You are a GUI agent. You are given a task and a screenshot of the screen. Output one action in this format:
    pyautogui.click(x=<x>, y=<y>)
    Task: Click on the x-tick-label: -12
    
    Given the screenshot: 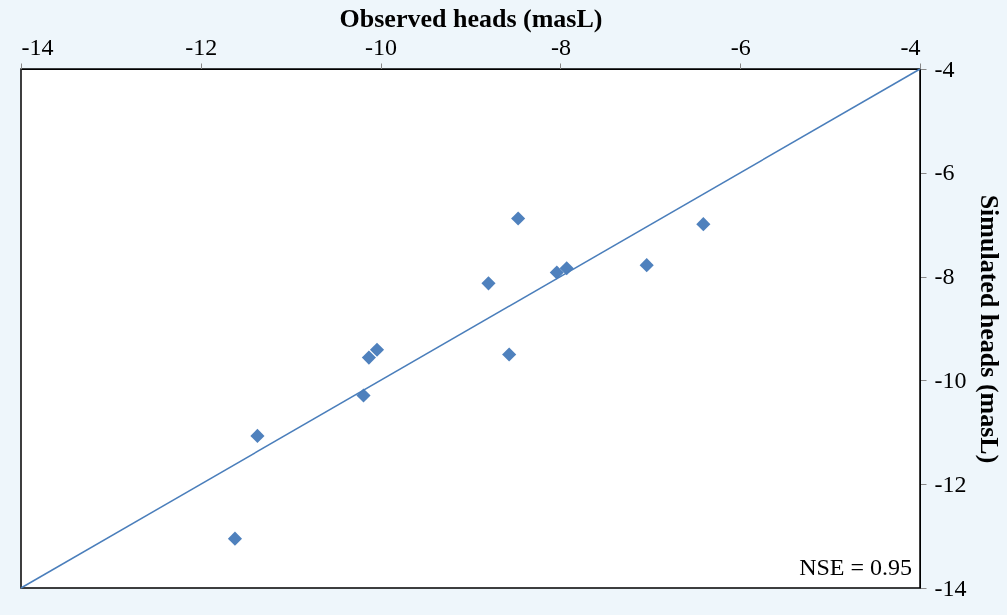 What is the action you would take?
    pyautogui.click(x=201, y=46)
    